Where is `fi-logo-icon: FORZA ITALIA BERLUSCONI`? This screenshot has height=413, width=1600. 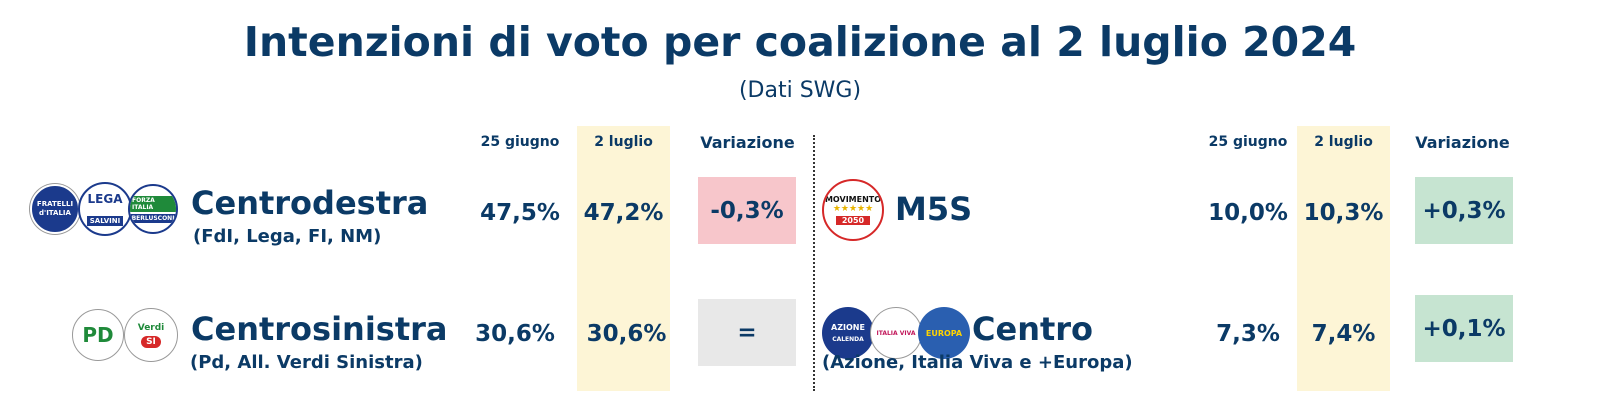
fi-logo-icon: FORZA ITALIA BERLUSCONI is located at coordinates (153, 209).